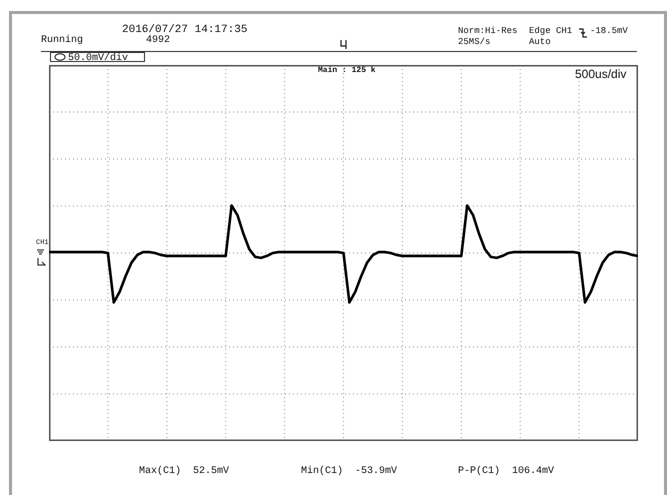 This screenshot has width=667, height=495. Describe the element at coordinates (488, 31) in the screenshot. I see `text: Norm:Hi-Res` at that location.